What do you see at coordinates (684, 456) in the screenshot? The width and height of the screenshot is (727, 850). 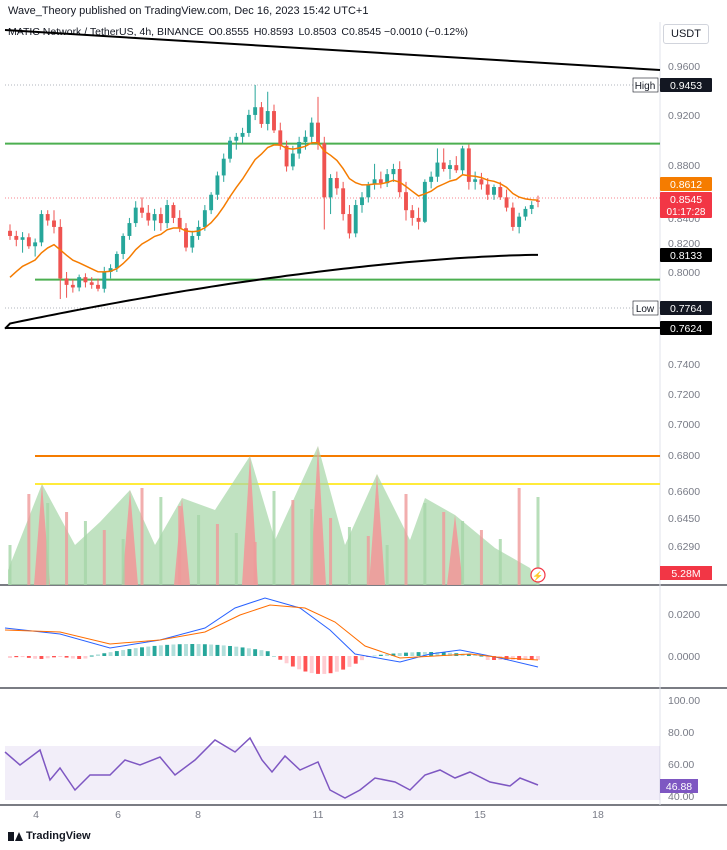 I see `price-tick-label: 0.6800` at bounding box center [684, 456].